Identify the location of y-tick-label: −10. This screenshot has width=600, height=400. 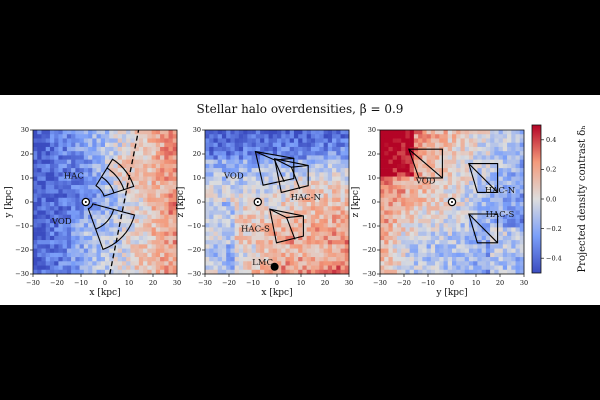
(369, 226).